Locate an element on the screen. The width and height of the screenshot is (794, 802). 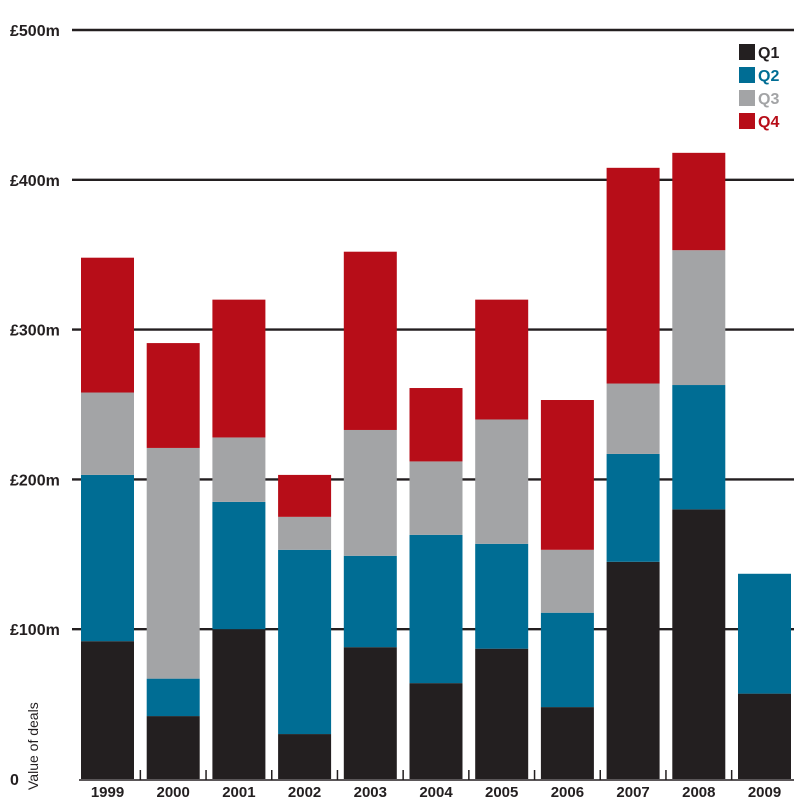
bar-2006-q3 is located at coordinates (567, 581).